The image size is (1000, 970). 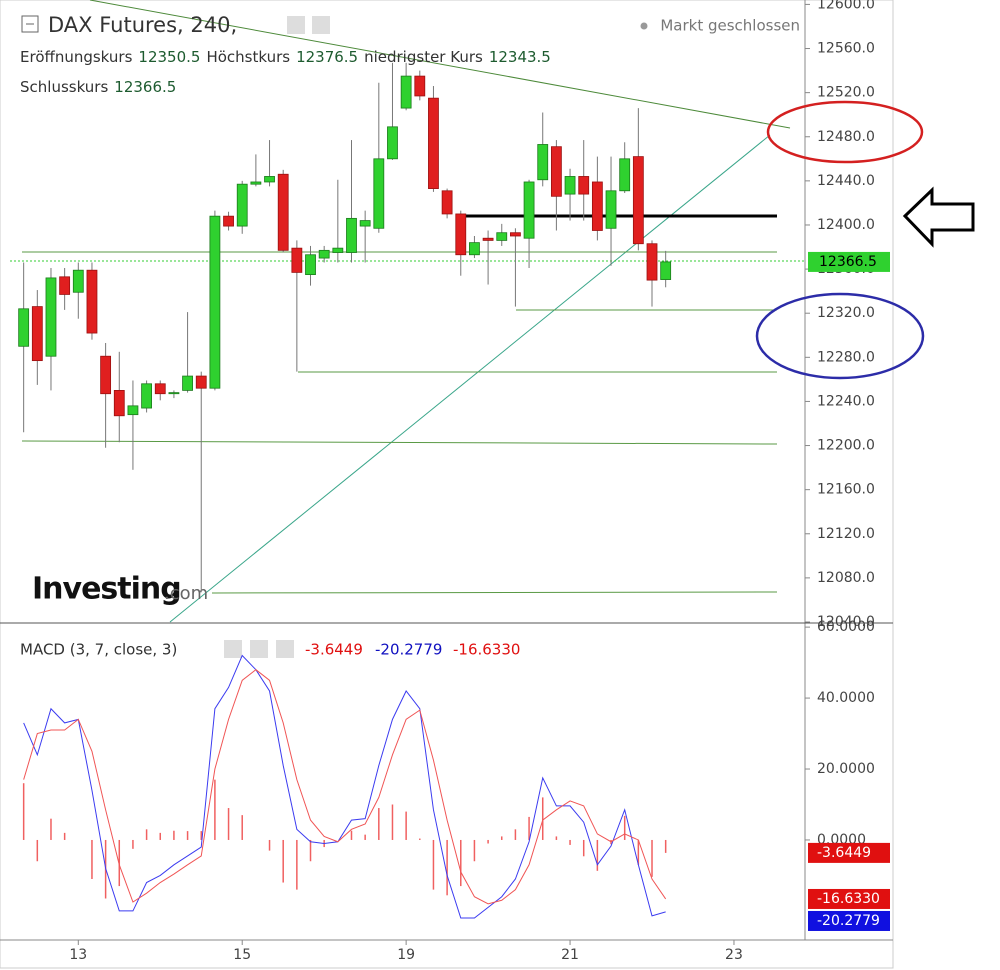 I want to click on macd-title: MACD (3, 7, close, 3), so click(x=98, y=650).